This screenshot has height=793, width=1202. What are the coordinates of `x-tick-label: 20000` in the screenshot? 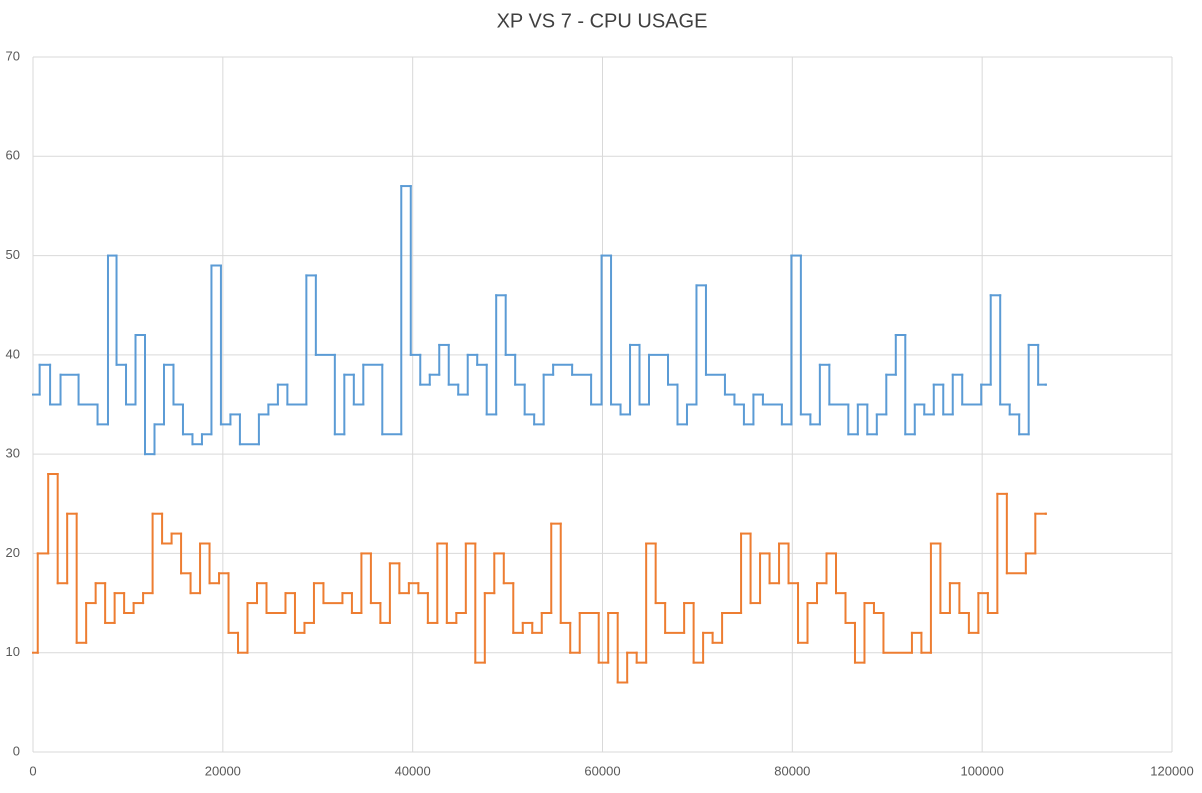 It's located at (223, 770).